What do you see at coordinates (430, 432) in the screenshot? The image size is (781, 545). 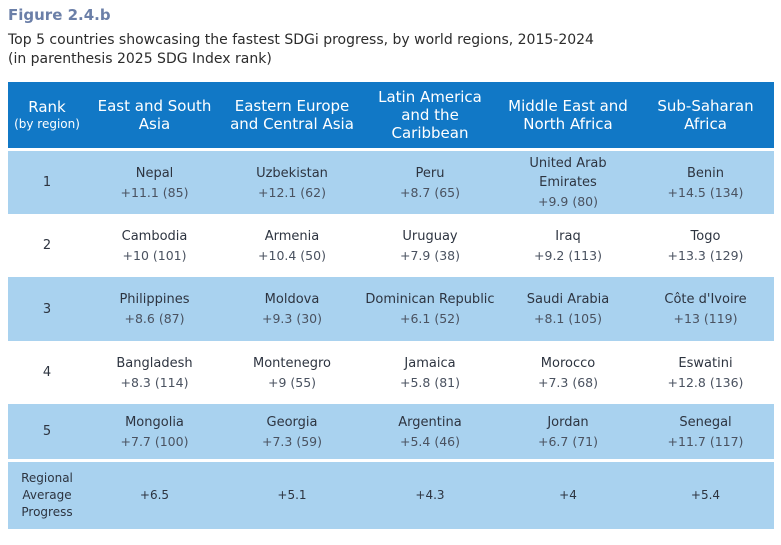 I see `country-cell: Argentina +5.4 (46)` at bounding box center [430, 432].